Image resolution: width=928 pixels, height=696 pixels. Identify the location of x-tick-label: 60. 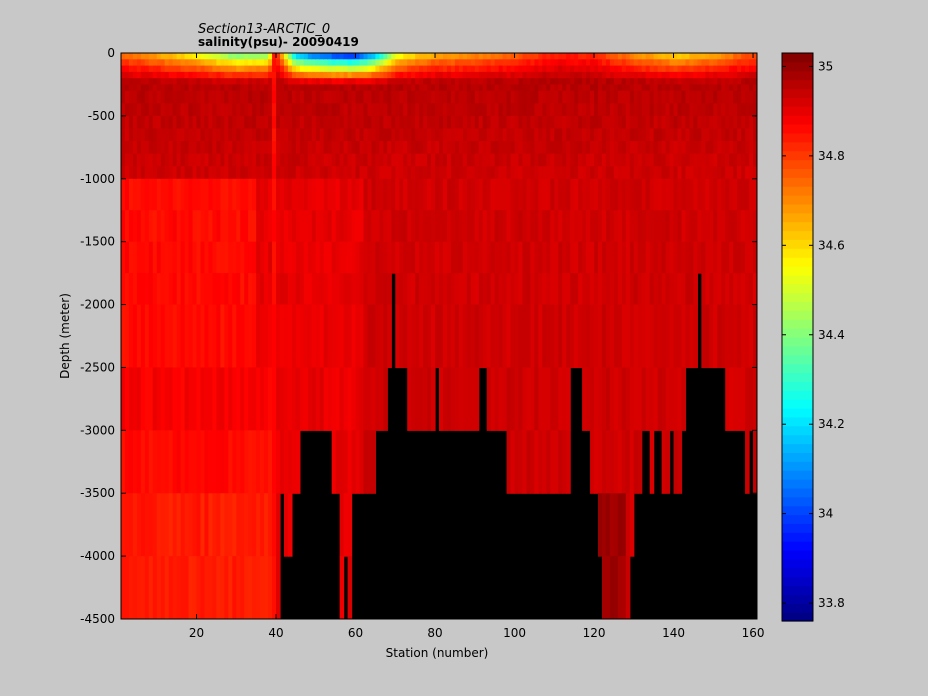
(355, 633).